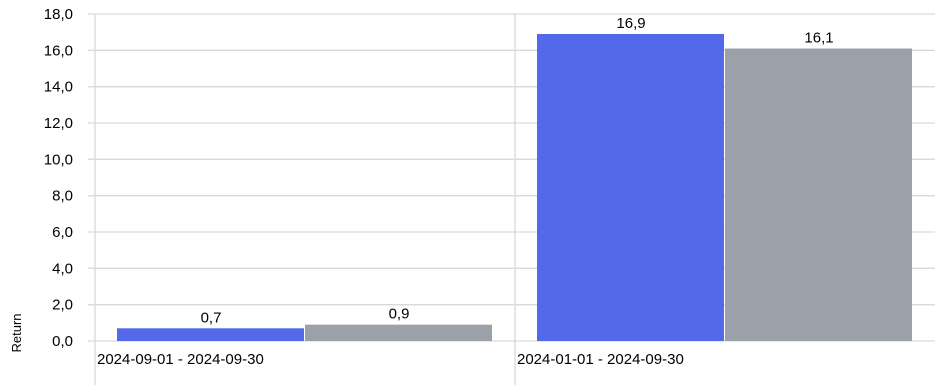 The image size is (935, 385). I want to click on data-label: 0,9, so click(399, 314).